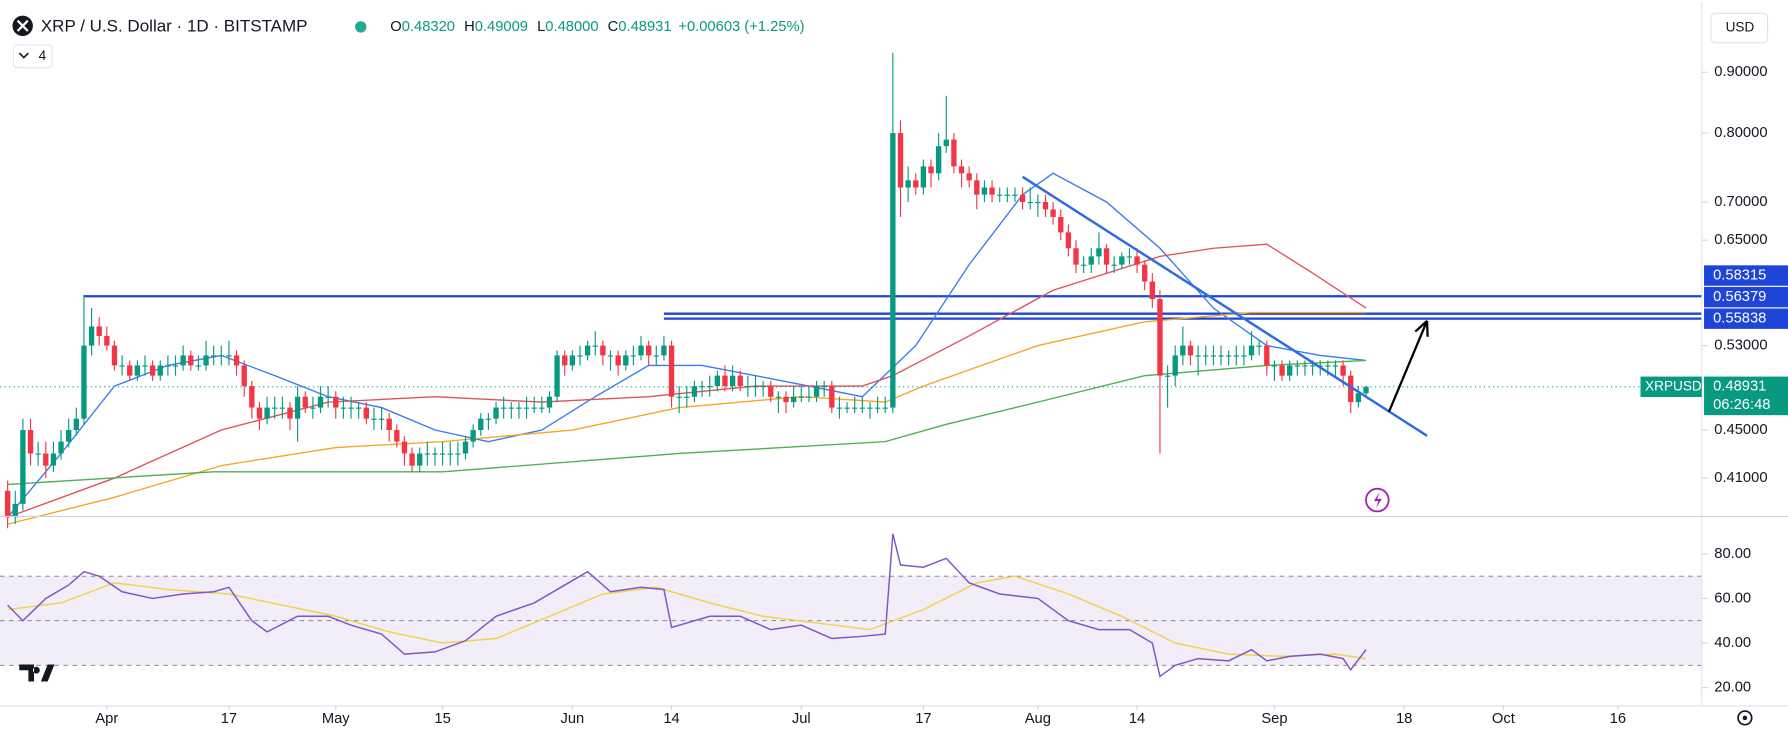 Image resolution: width=1788 pixels, height=738 pixels. What do you see at coordinates (1274, 719) in the screenshot?
I see `x-tick-label: Sep` at bounding box center [1274, 719].